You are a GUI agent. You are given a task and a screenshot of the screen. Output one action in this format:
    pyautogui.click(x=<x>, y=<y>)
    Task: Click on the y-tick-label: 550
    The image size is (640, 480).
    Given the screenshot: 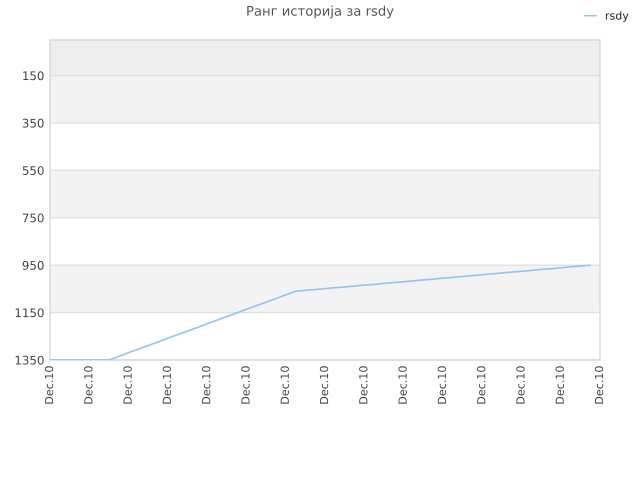 What is the action you would take?
    pyautogui.click(x=33, y=171)
    